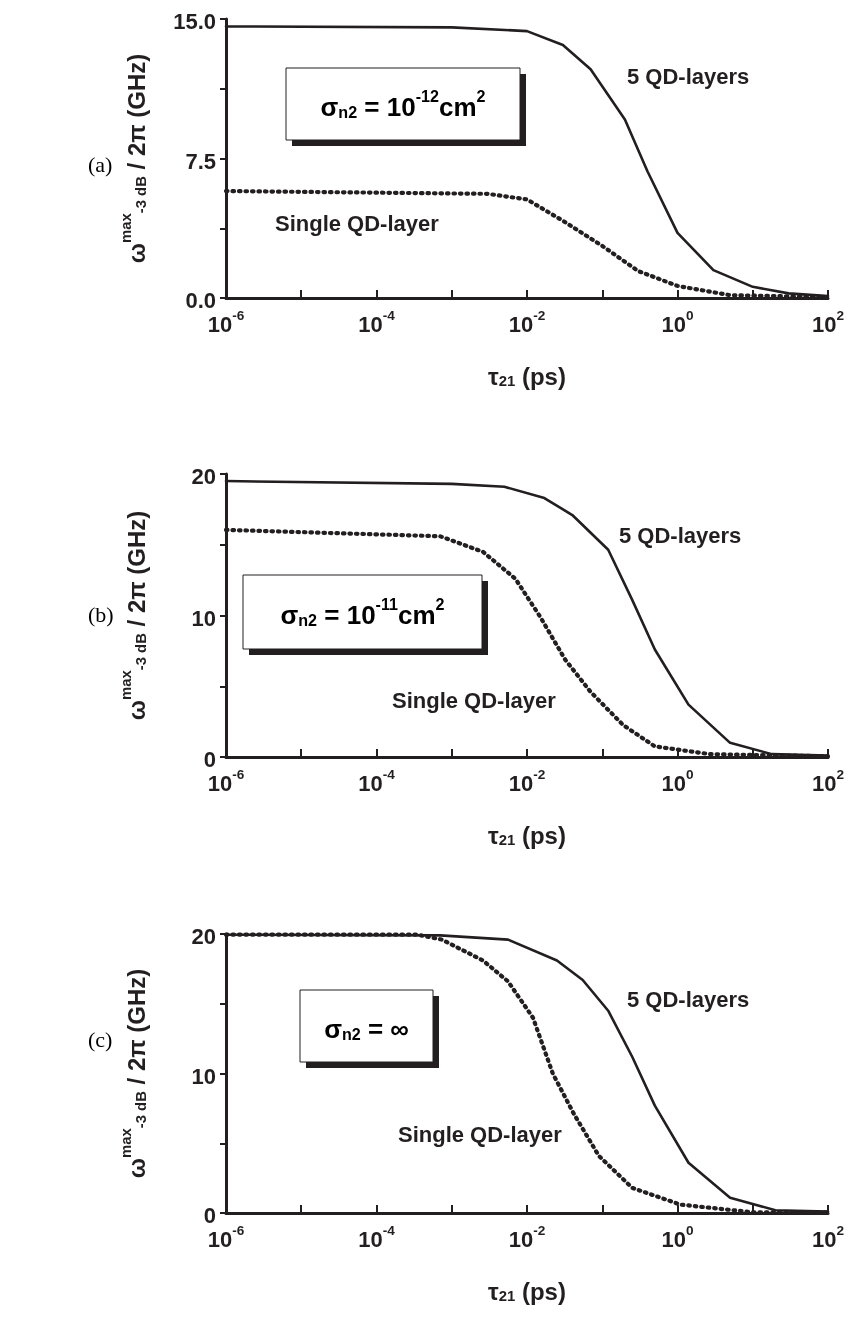 The width and height of the screenshot is (865, 1331). Describe the element at coordinates (200, 301) in the screenshot. I see `y-tick-label: 0.0` at that location.